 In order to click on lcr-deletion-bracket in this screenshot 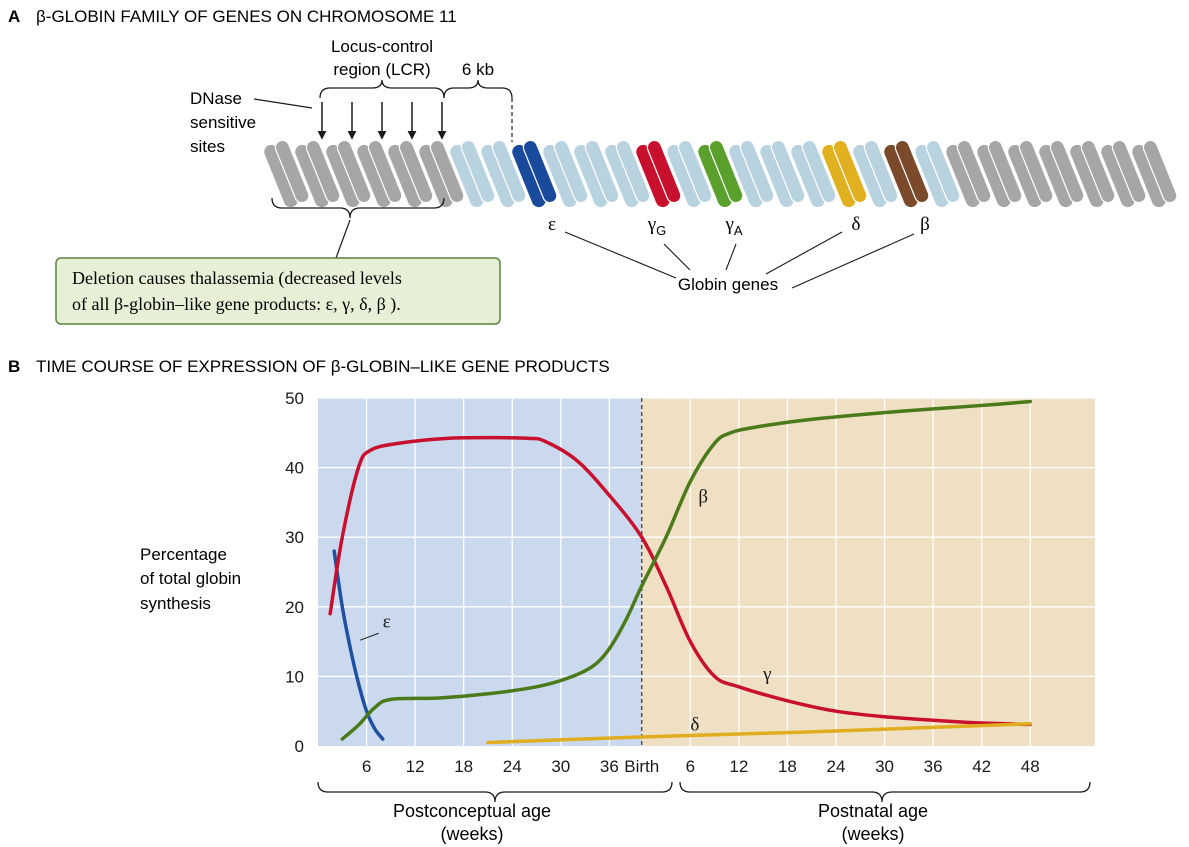, I will do `click(358, 208)`.